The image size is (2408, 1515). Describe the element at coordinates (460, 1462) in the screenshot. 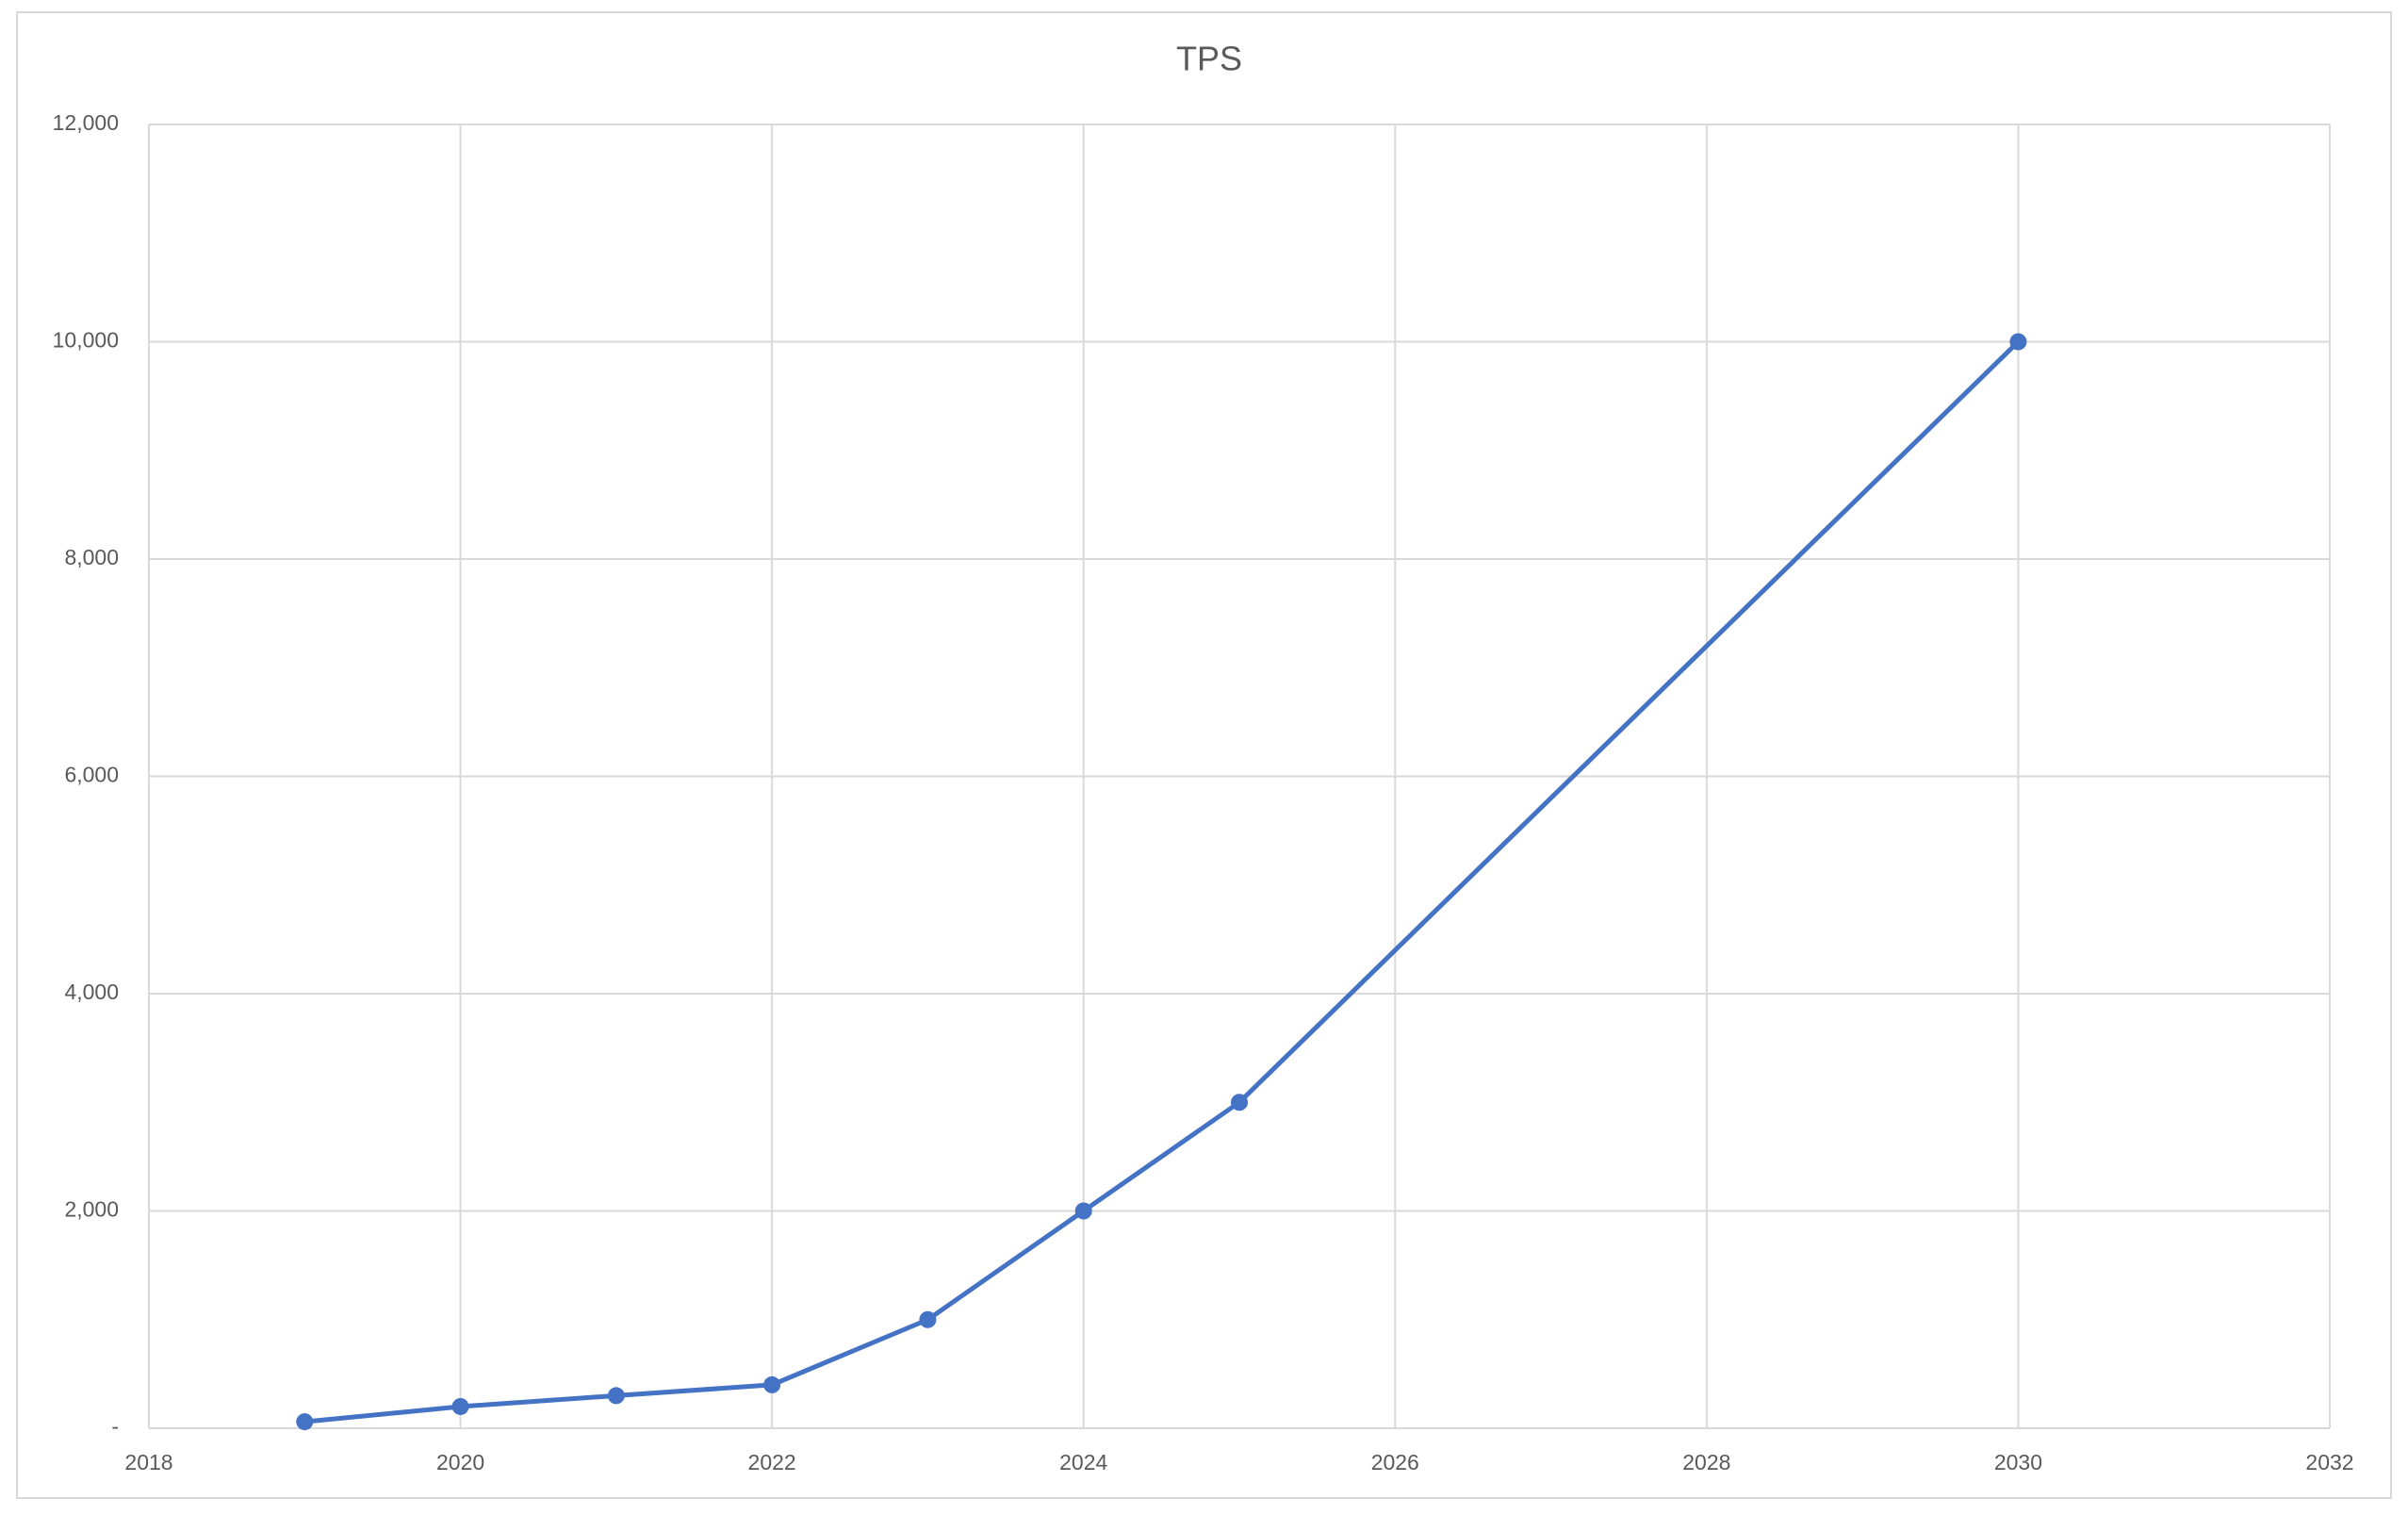

I see `x-tick-label: 2020` at that location.